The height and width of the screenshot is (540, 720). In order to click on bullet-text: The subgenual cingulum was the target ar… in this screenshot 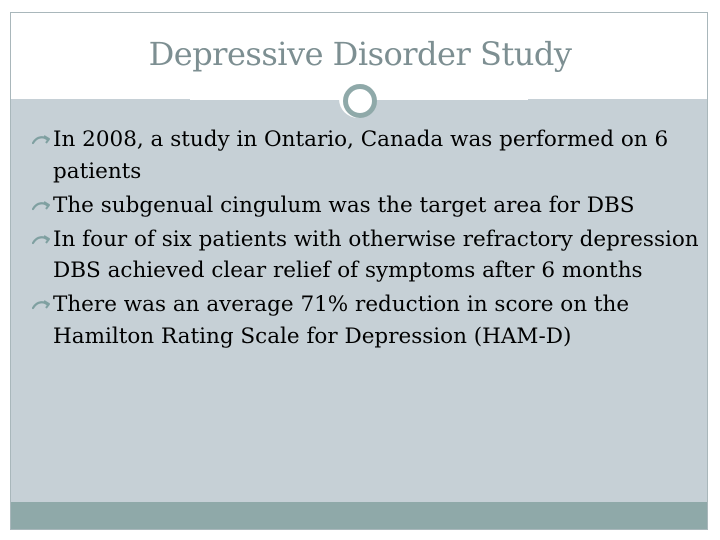, I will do `click(344, 205)`.